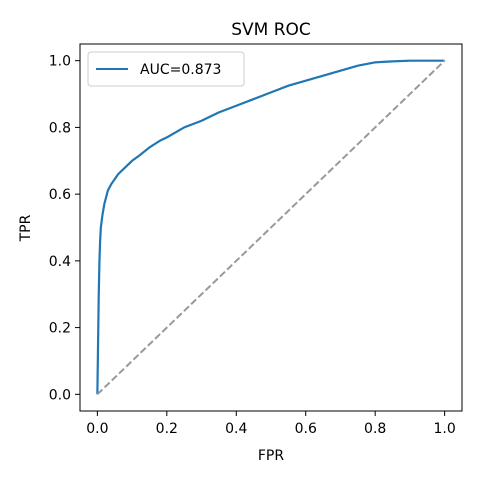 The height and width of the screenshot is (480, 480). What do you see at coordinates (60, 262) in the screenshot?
I see `y-tick-label: 0.4` at bounding box center [60, 262].